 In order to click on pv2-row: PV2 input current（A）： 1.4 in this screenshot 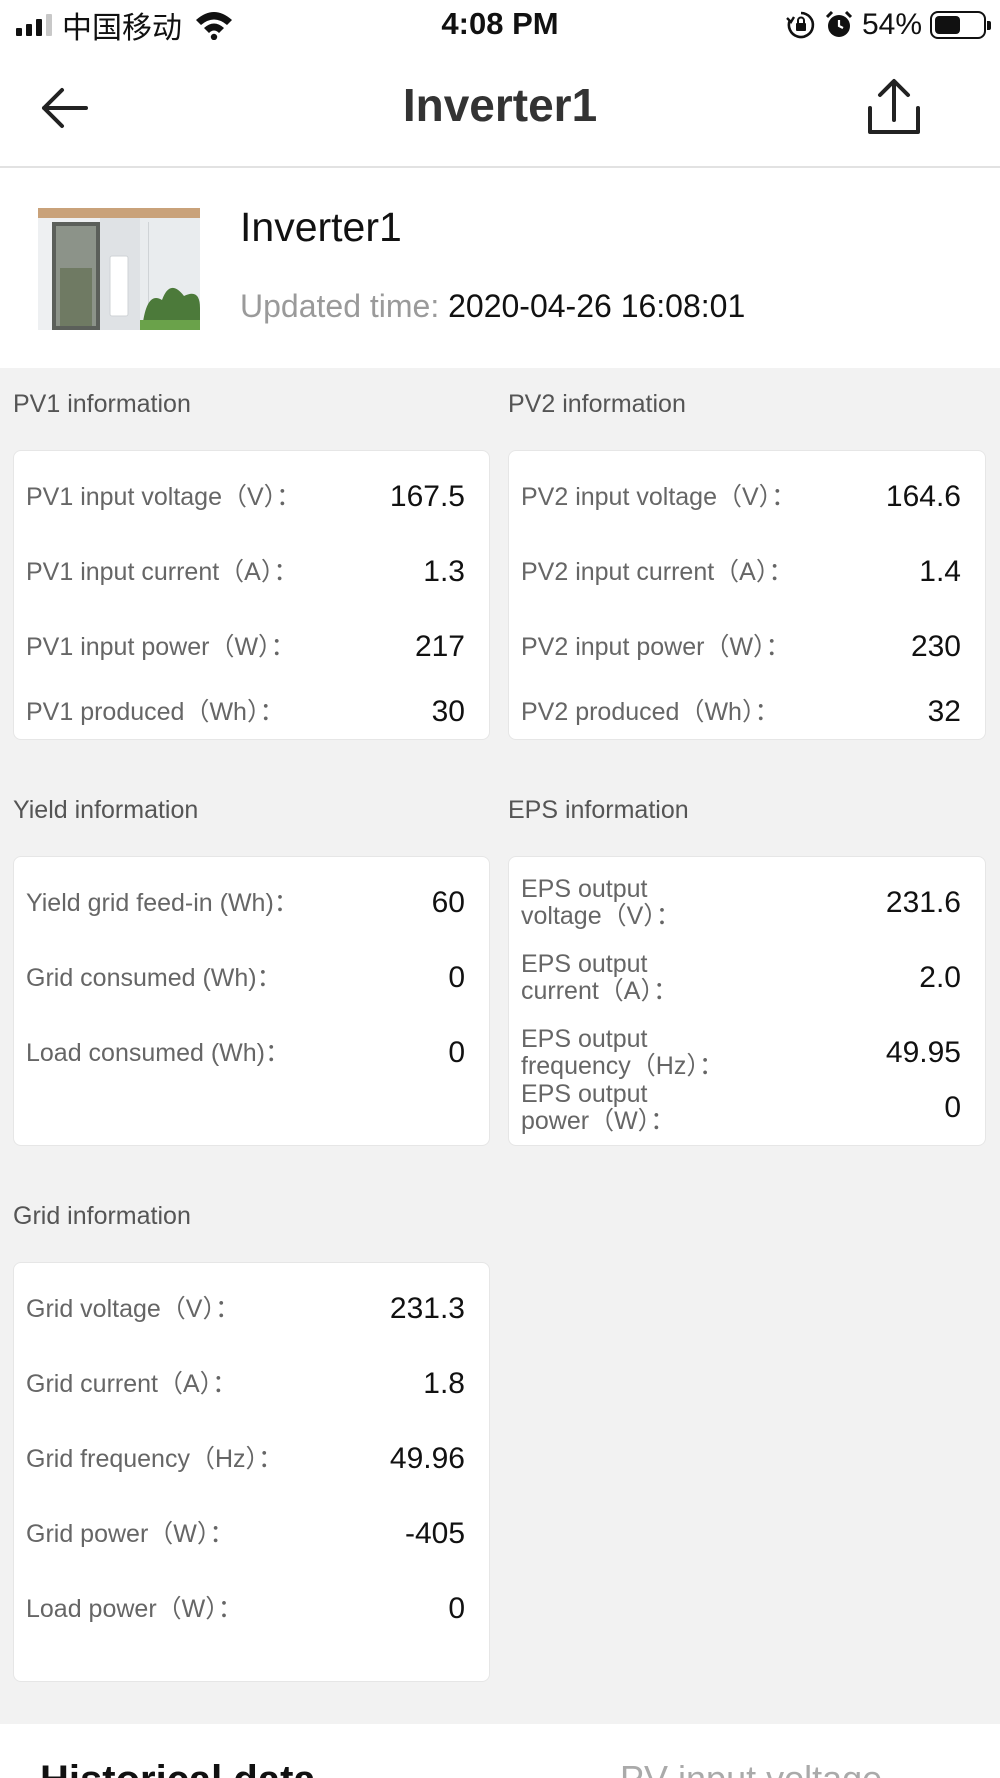, I will do `click(741, 572)`.